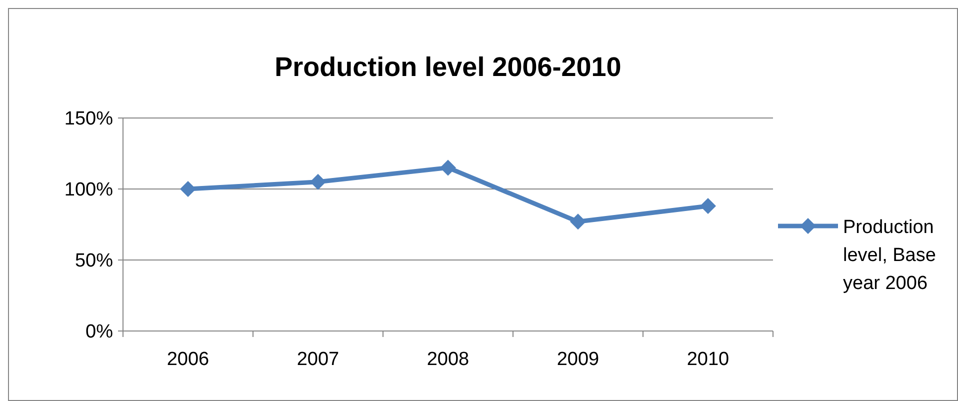  What do you see at coordinates (448, 359) in the screenshot?
I see `x-tick-label: 2008` at bounding box center [448, 359].